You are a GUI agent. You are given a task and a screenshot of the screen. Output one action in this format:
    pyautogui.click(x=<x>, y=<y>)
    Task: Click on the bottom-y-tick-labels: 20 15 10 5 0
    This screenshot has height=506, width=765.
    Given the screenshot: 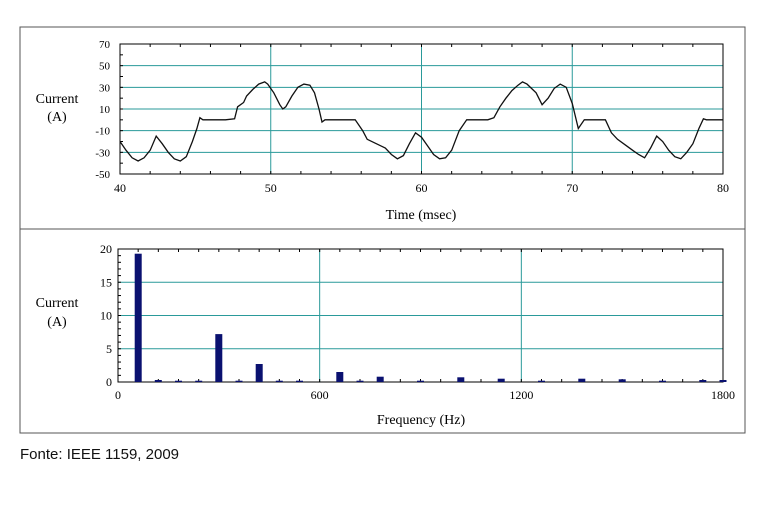 What is the action you would take?
    pyautogui.click(x=106, y=315)
    